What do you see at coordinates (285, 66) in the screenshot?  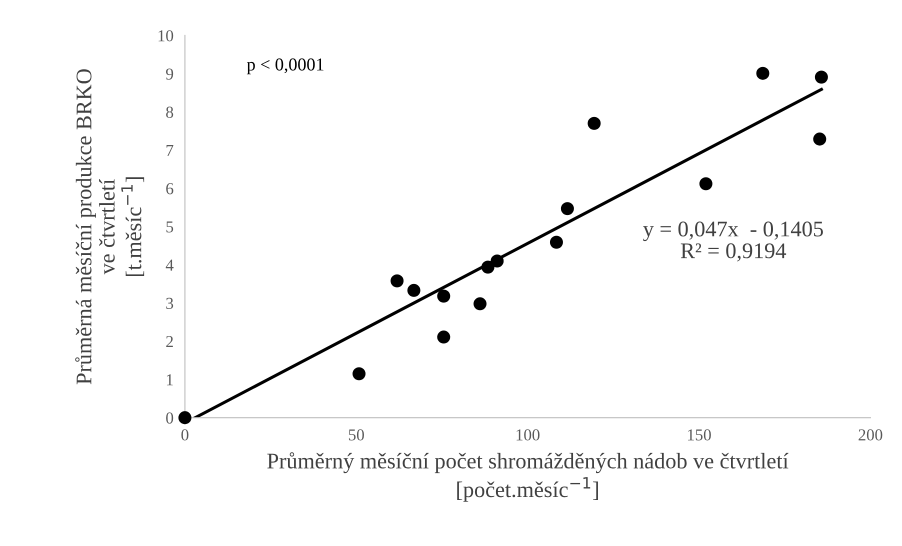 I see `annotation: p < 0,0001` at bounding box center [285, 66].